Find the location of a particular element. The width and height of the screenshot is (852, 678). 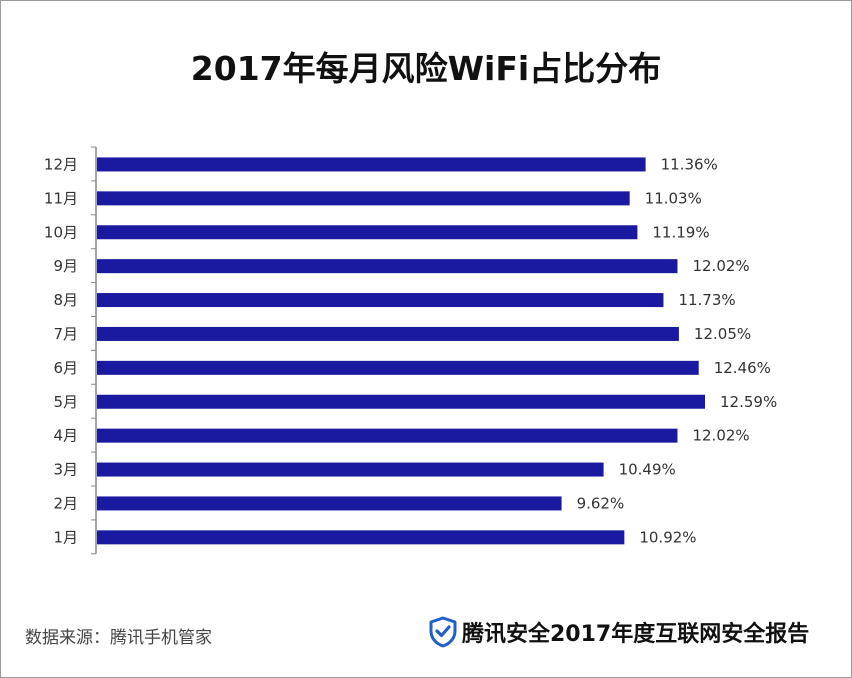

data-source-note: 数据来源：腾讯手机管家 is located at coordinates (118, 638).